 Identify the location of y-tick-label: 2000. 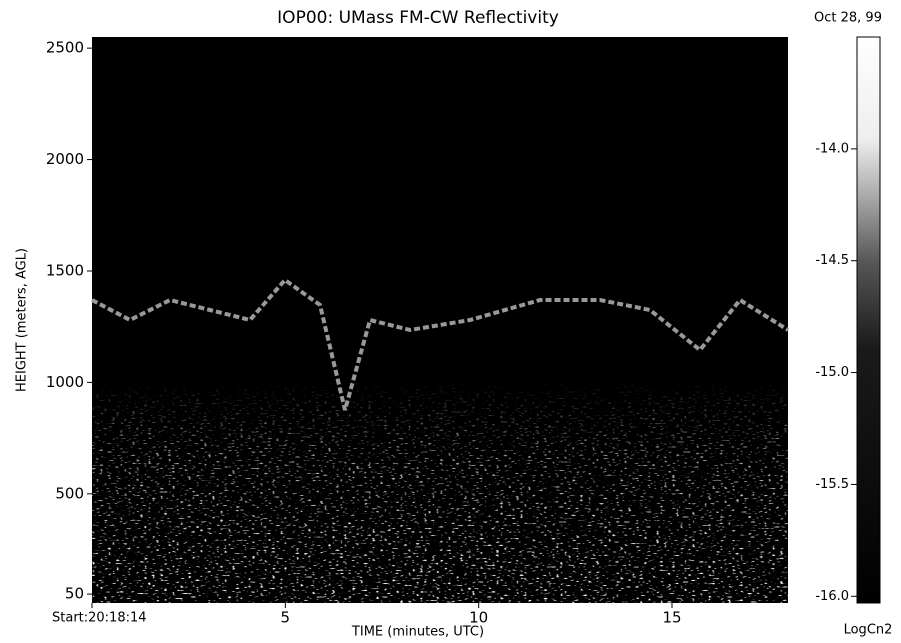
(65, 159).